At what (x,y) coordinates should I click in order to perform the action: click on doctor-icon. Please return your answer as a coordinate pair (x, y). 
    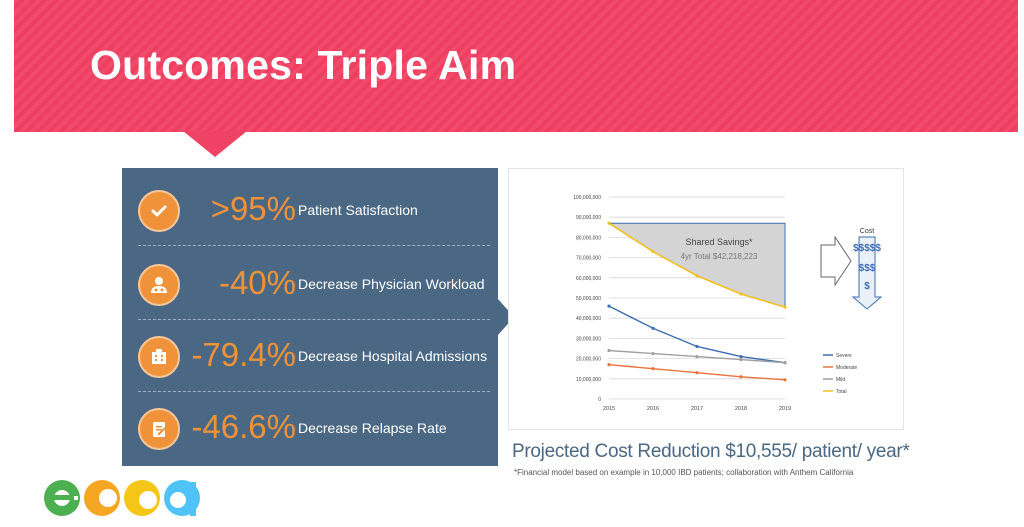
    Looking at the image, I should click on (159, 285).